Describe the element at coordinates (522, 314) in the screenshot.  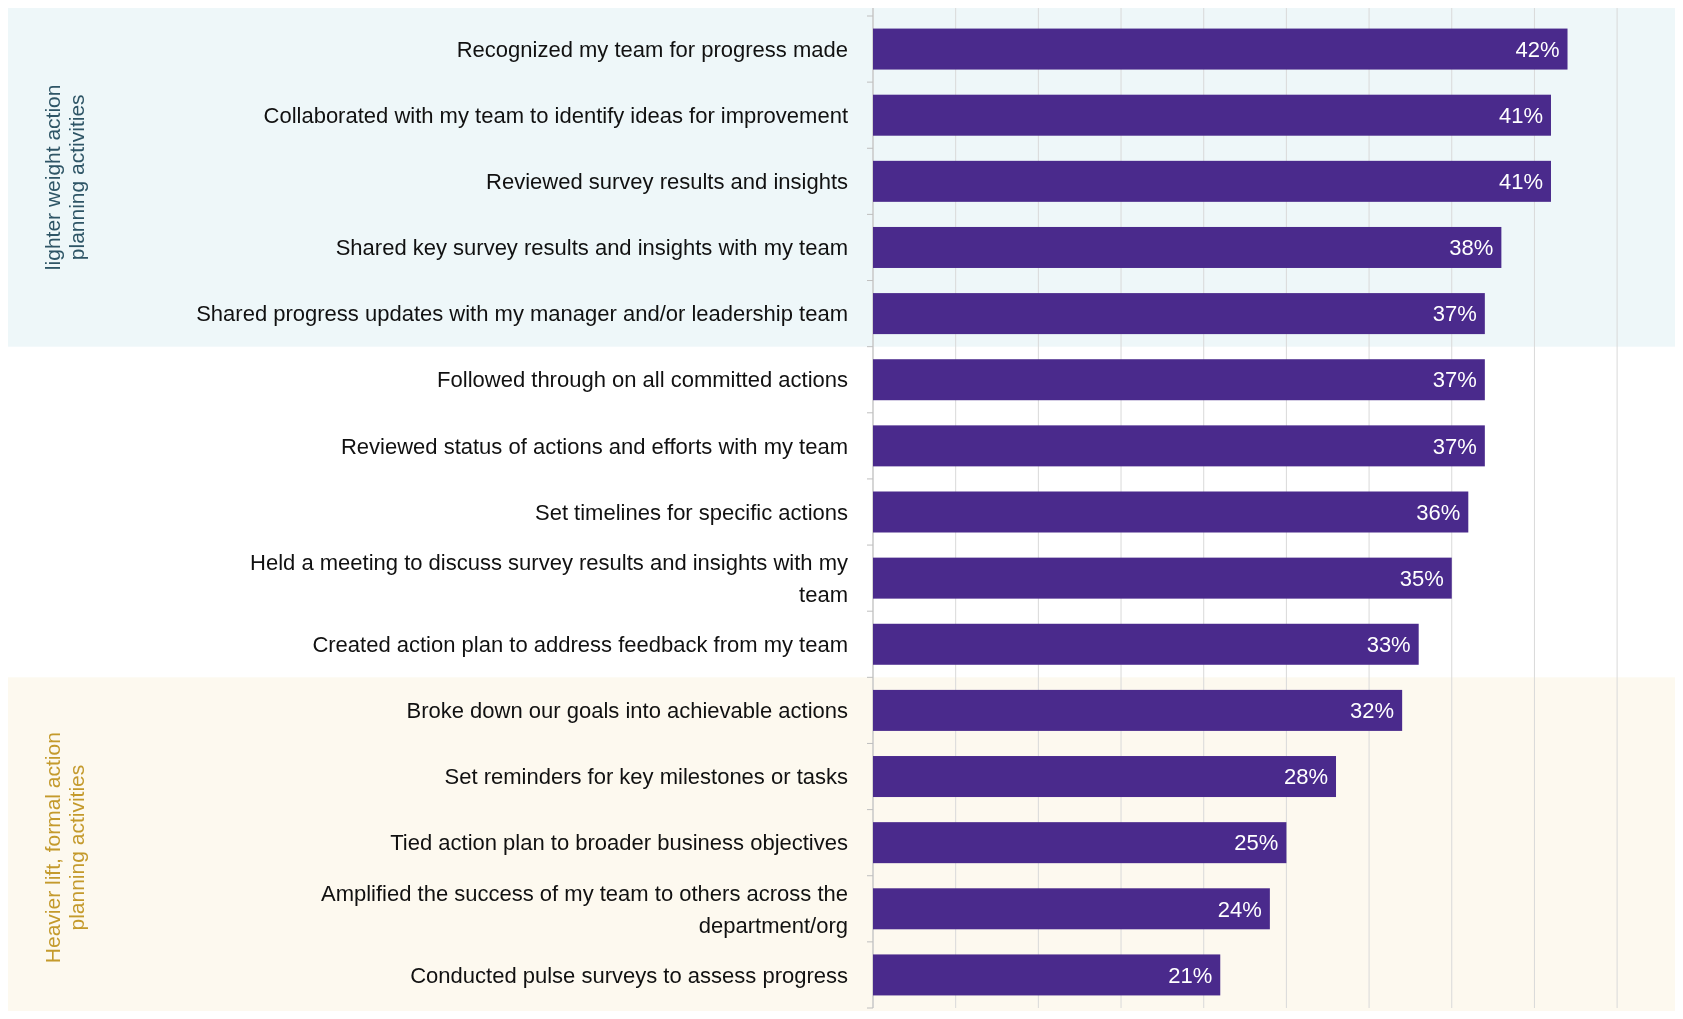
I see `y-tick-label: Shared progress updates with my manager and/or leadership team` at that location.